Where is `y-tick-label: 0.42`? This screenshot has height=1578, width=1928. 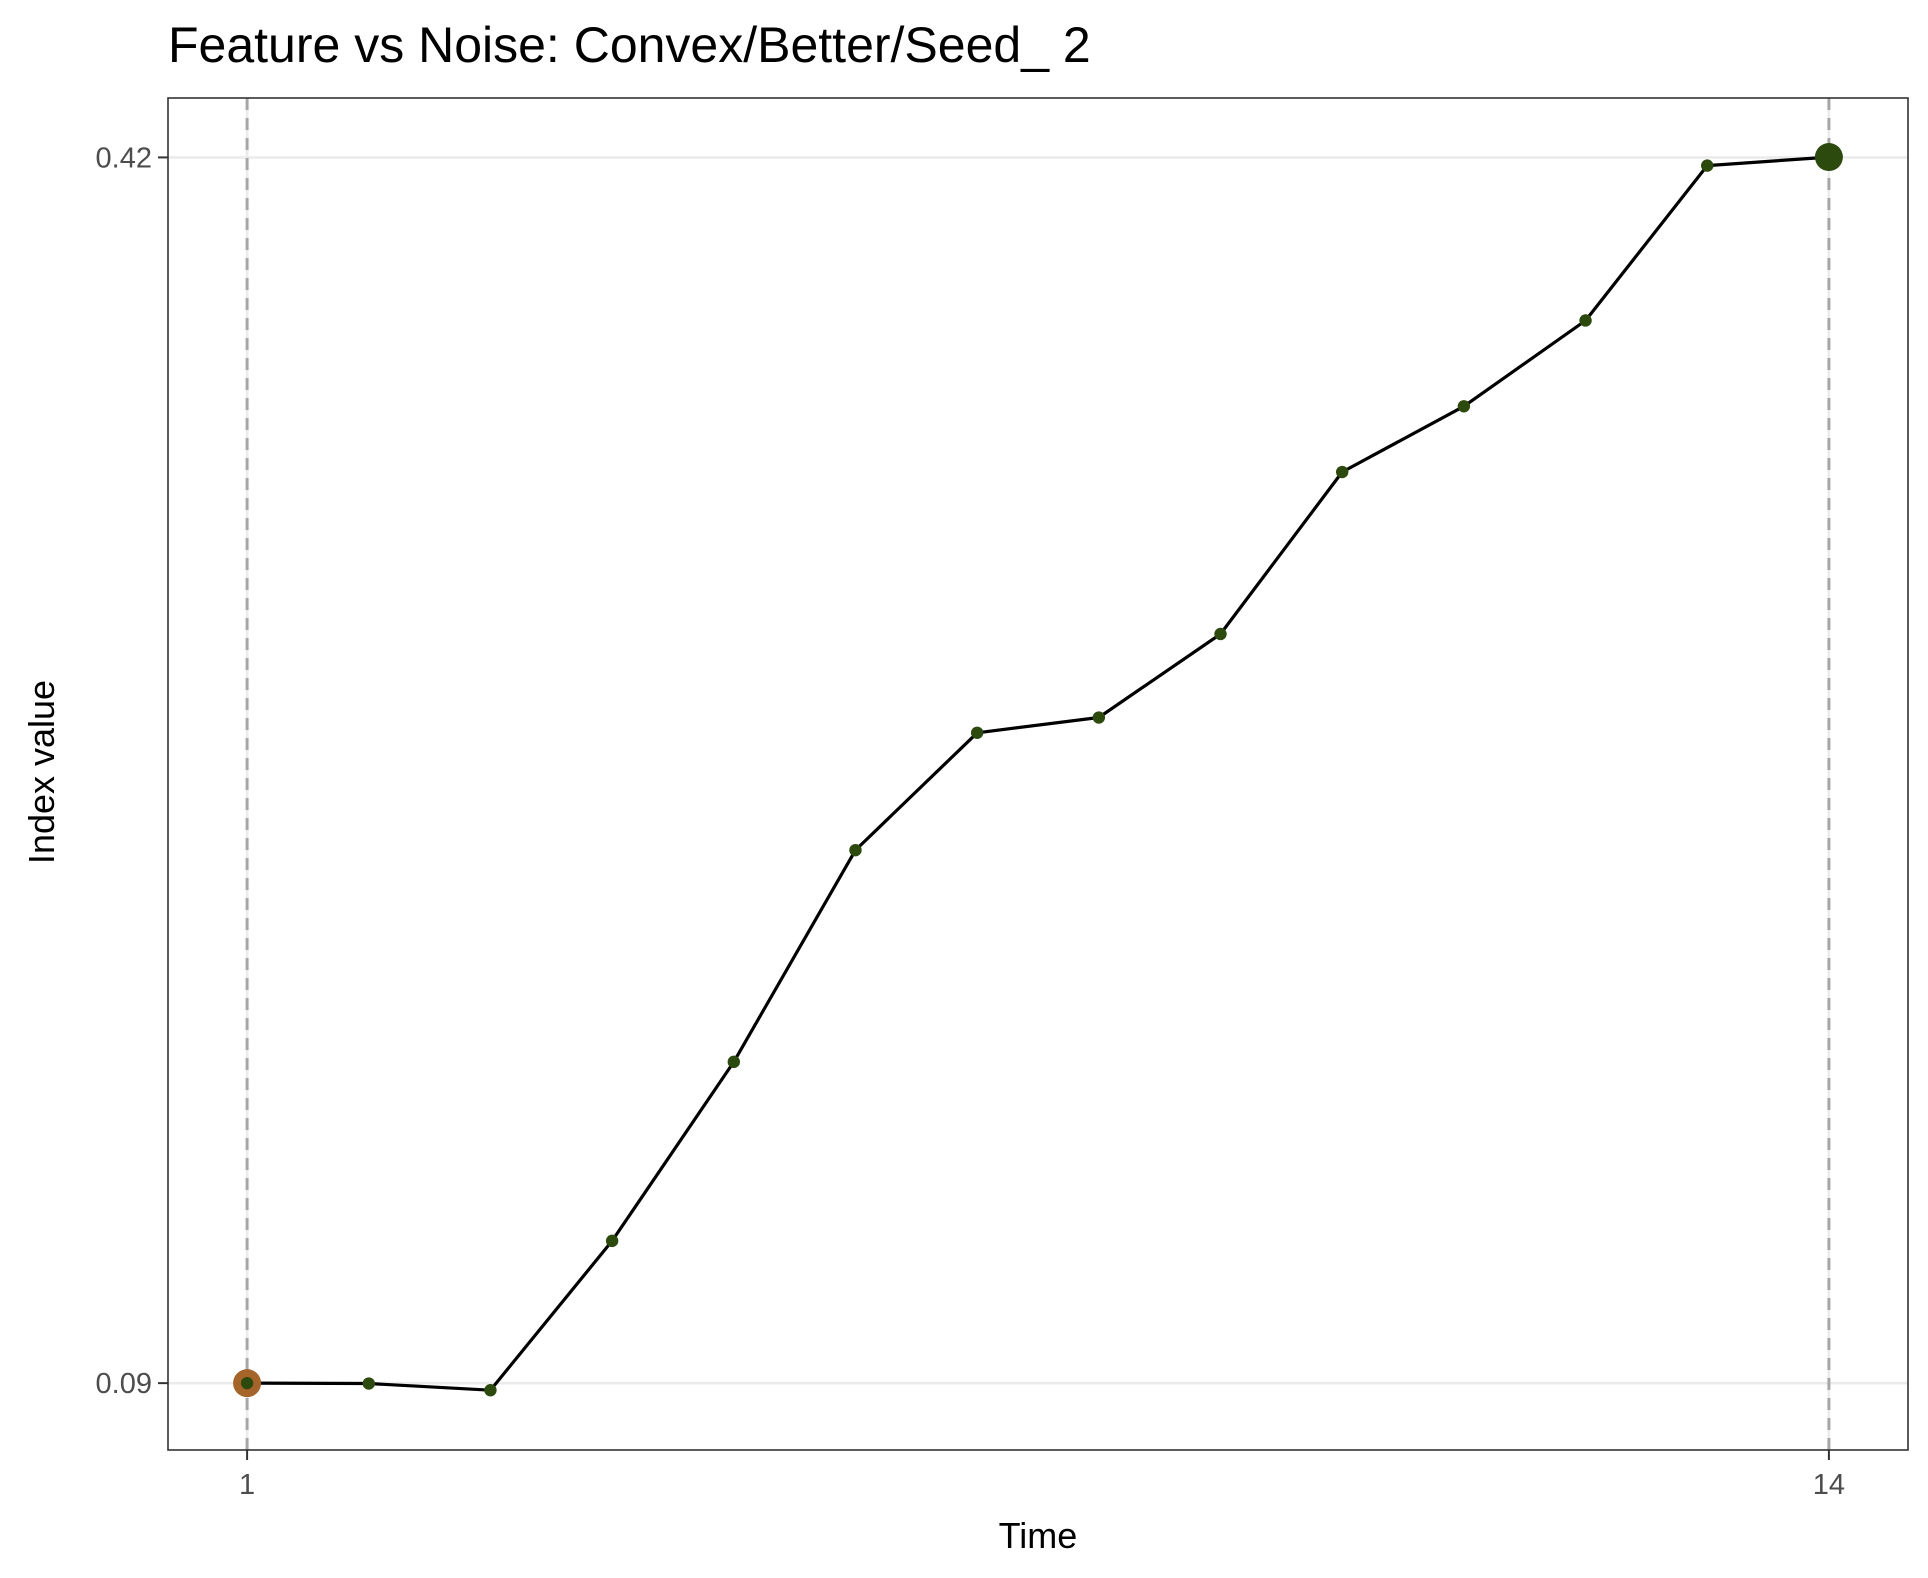 y-tick-label: 0.42 is located at coordinates (124, 158).